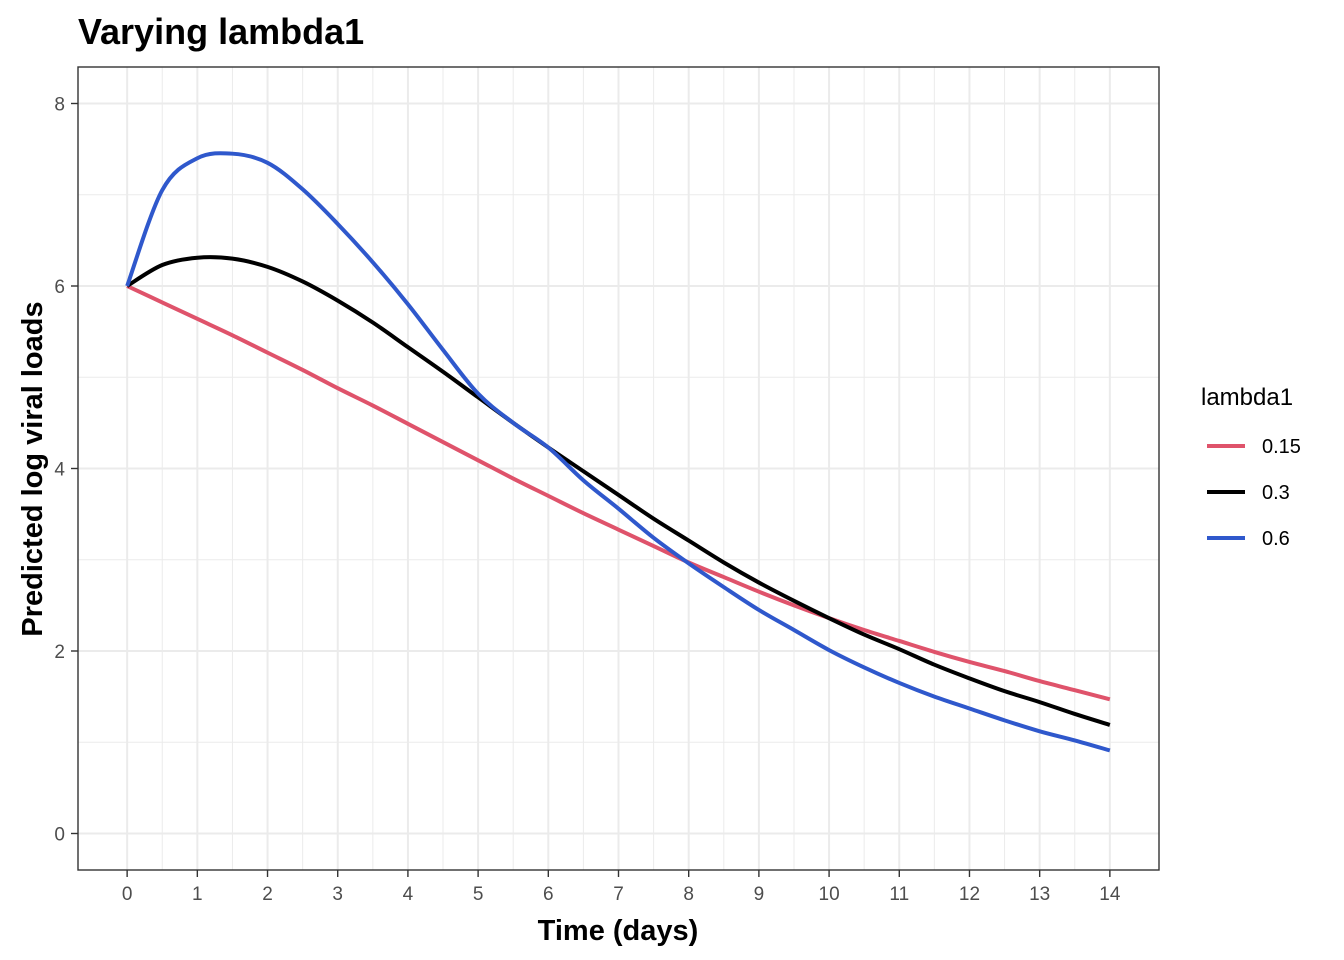 The height and width of the screenshot is (960, 1344). I want to click on legend-title: lambda1, so click(1247, 397).